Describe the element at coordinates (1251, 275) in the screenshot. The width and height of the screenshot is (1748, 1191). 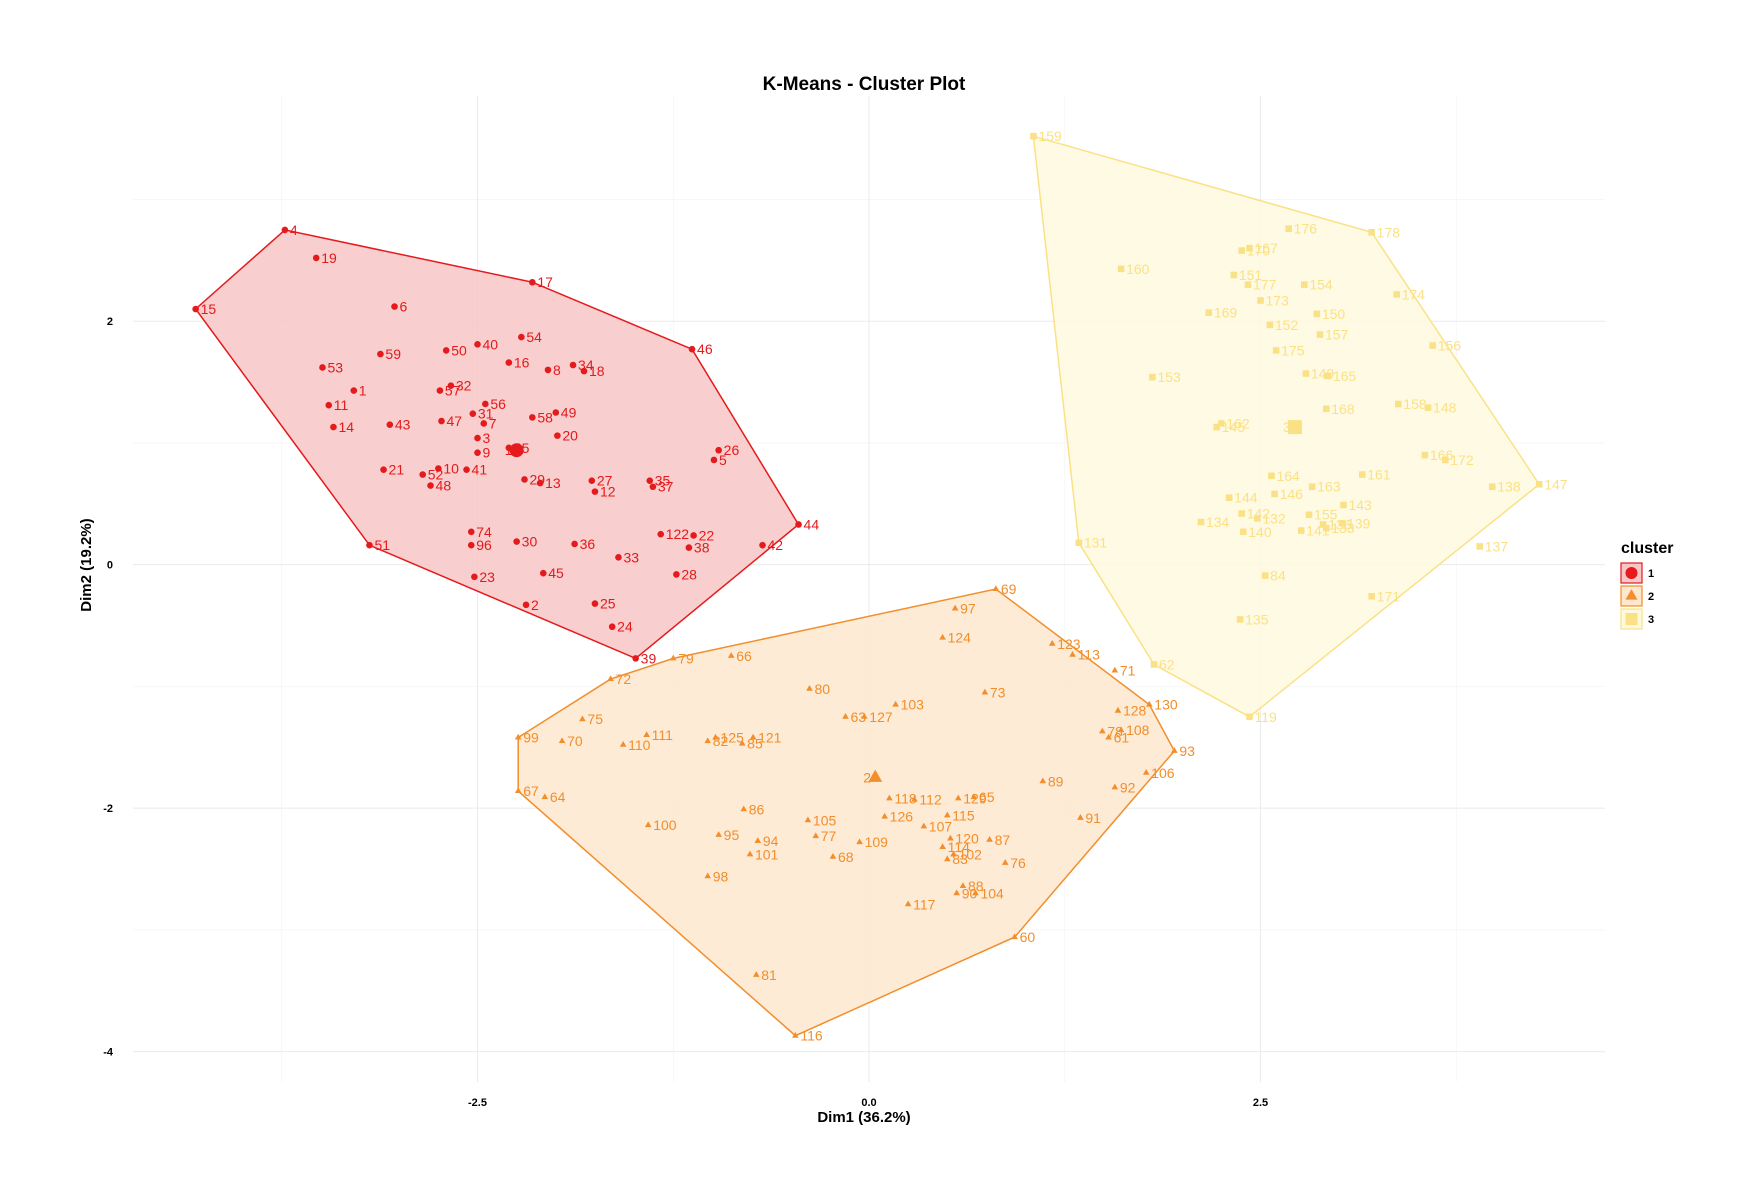
I see `data-point-label: 151` at that location.